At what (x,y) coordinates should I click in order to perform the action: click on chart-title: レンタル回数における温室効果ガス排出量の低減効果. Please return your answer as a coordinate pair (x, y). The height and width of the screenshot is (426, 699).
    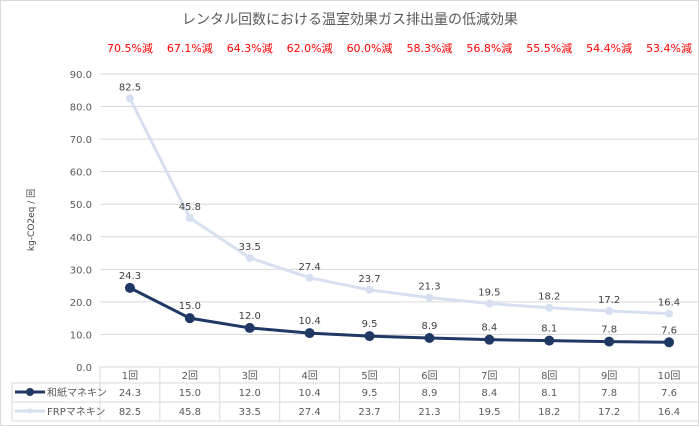
    Looking at the image, I should click on (350, 19).